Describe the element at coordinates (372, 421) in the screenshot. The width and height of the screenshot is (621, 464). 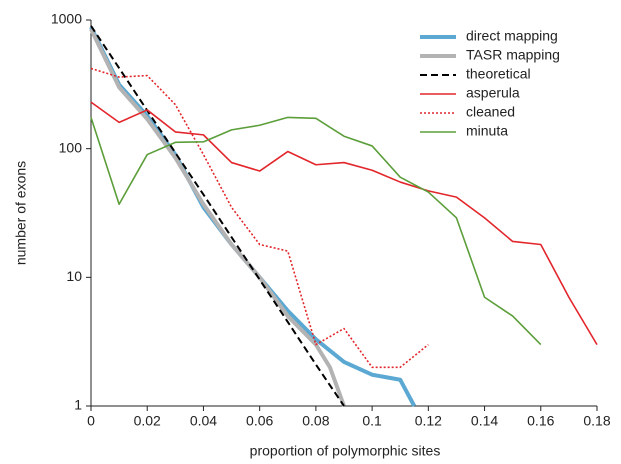
I see `x-tick-label: 0.1` at that location.